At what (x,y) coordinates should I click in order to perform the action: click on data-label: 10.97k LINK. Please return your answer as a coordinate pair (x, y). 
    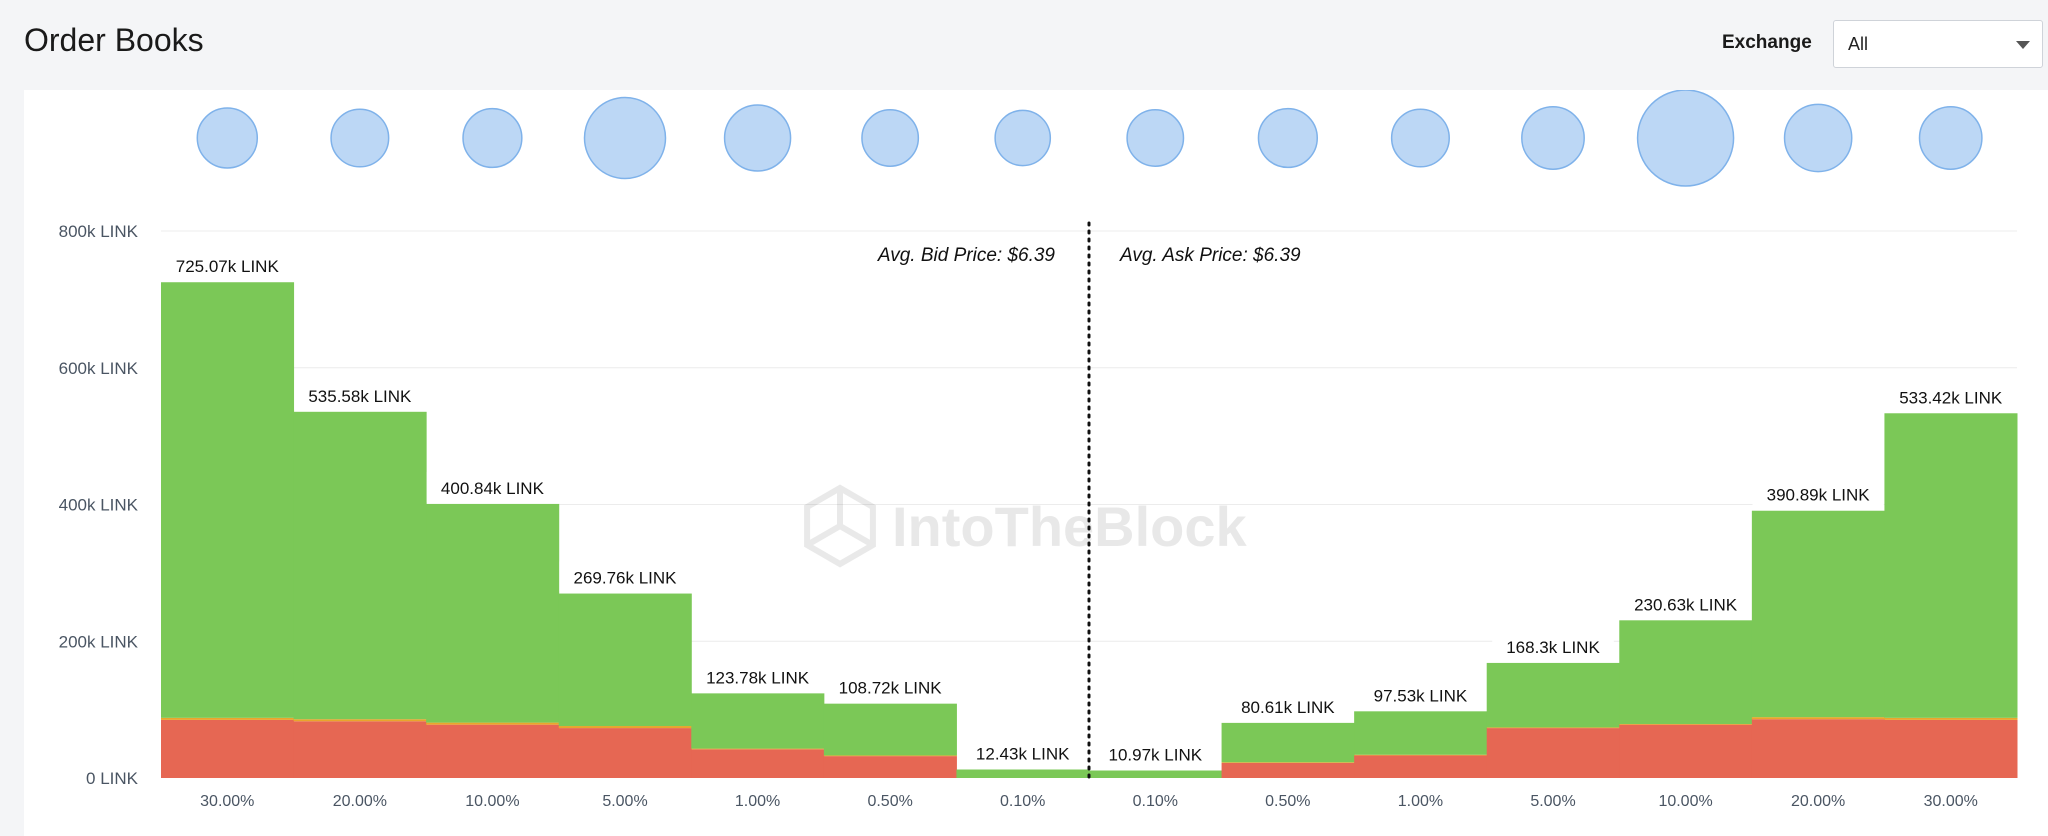
    Looking at the image, I should click on (1156, 754).